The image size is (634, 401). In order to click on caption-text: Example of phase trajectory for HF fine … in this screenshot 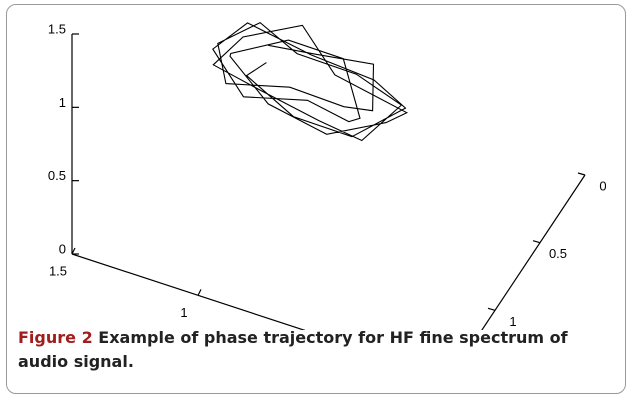, I will do `click(293, 349)`.